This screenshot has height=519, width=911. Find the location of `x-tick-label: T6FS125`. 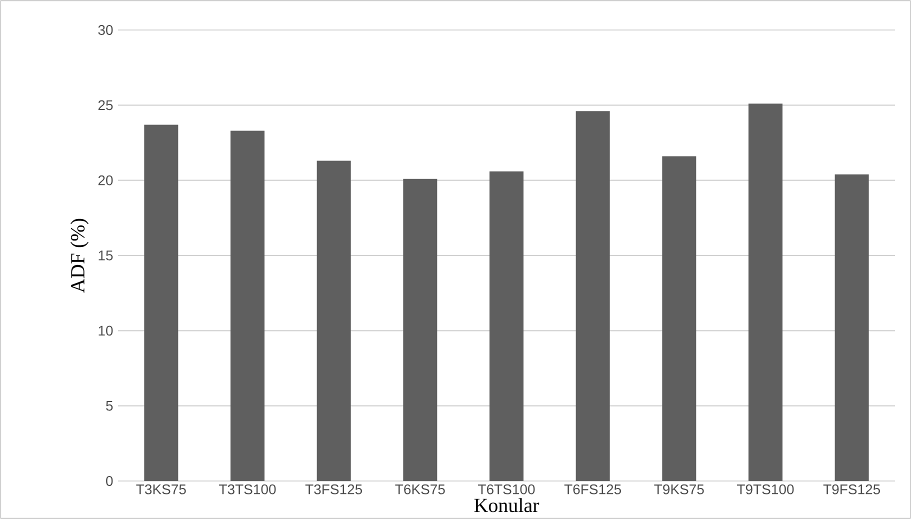

x-tick-label: T6FS125 is located at coordinates (593, 489).